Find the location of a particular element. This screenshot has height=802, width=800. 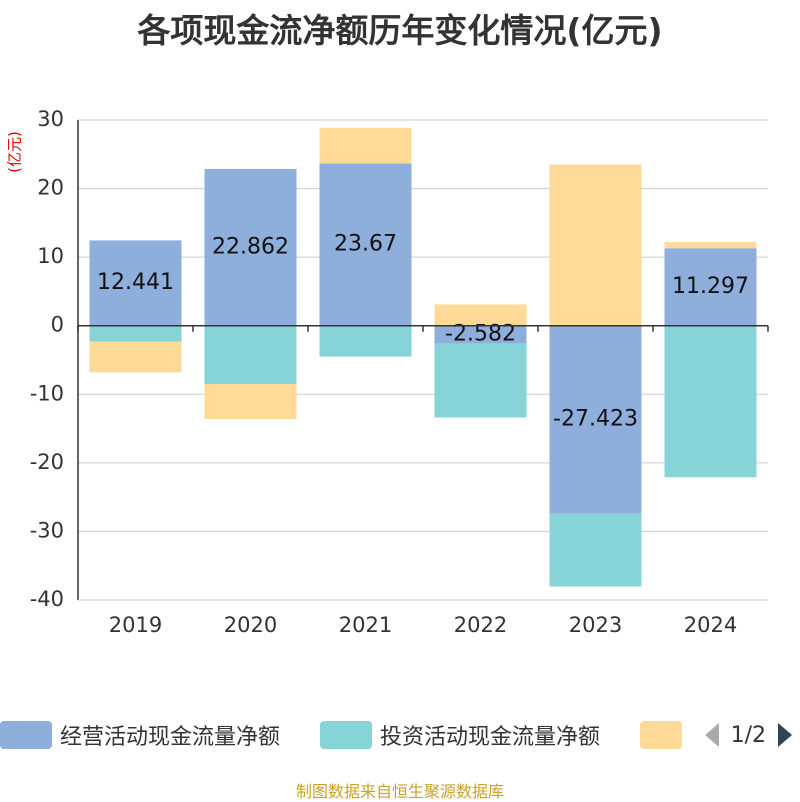

x-tick-label: 2019 is located at coordinates (135, 625).